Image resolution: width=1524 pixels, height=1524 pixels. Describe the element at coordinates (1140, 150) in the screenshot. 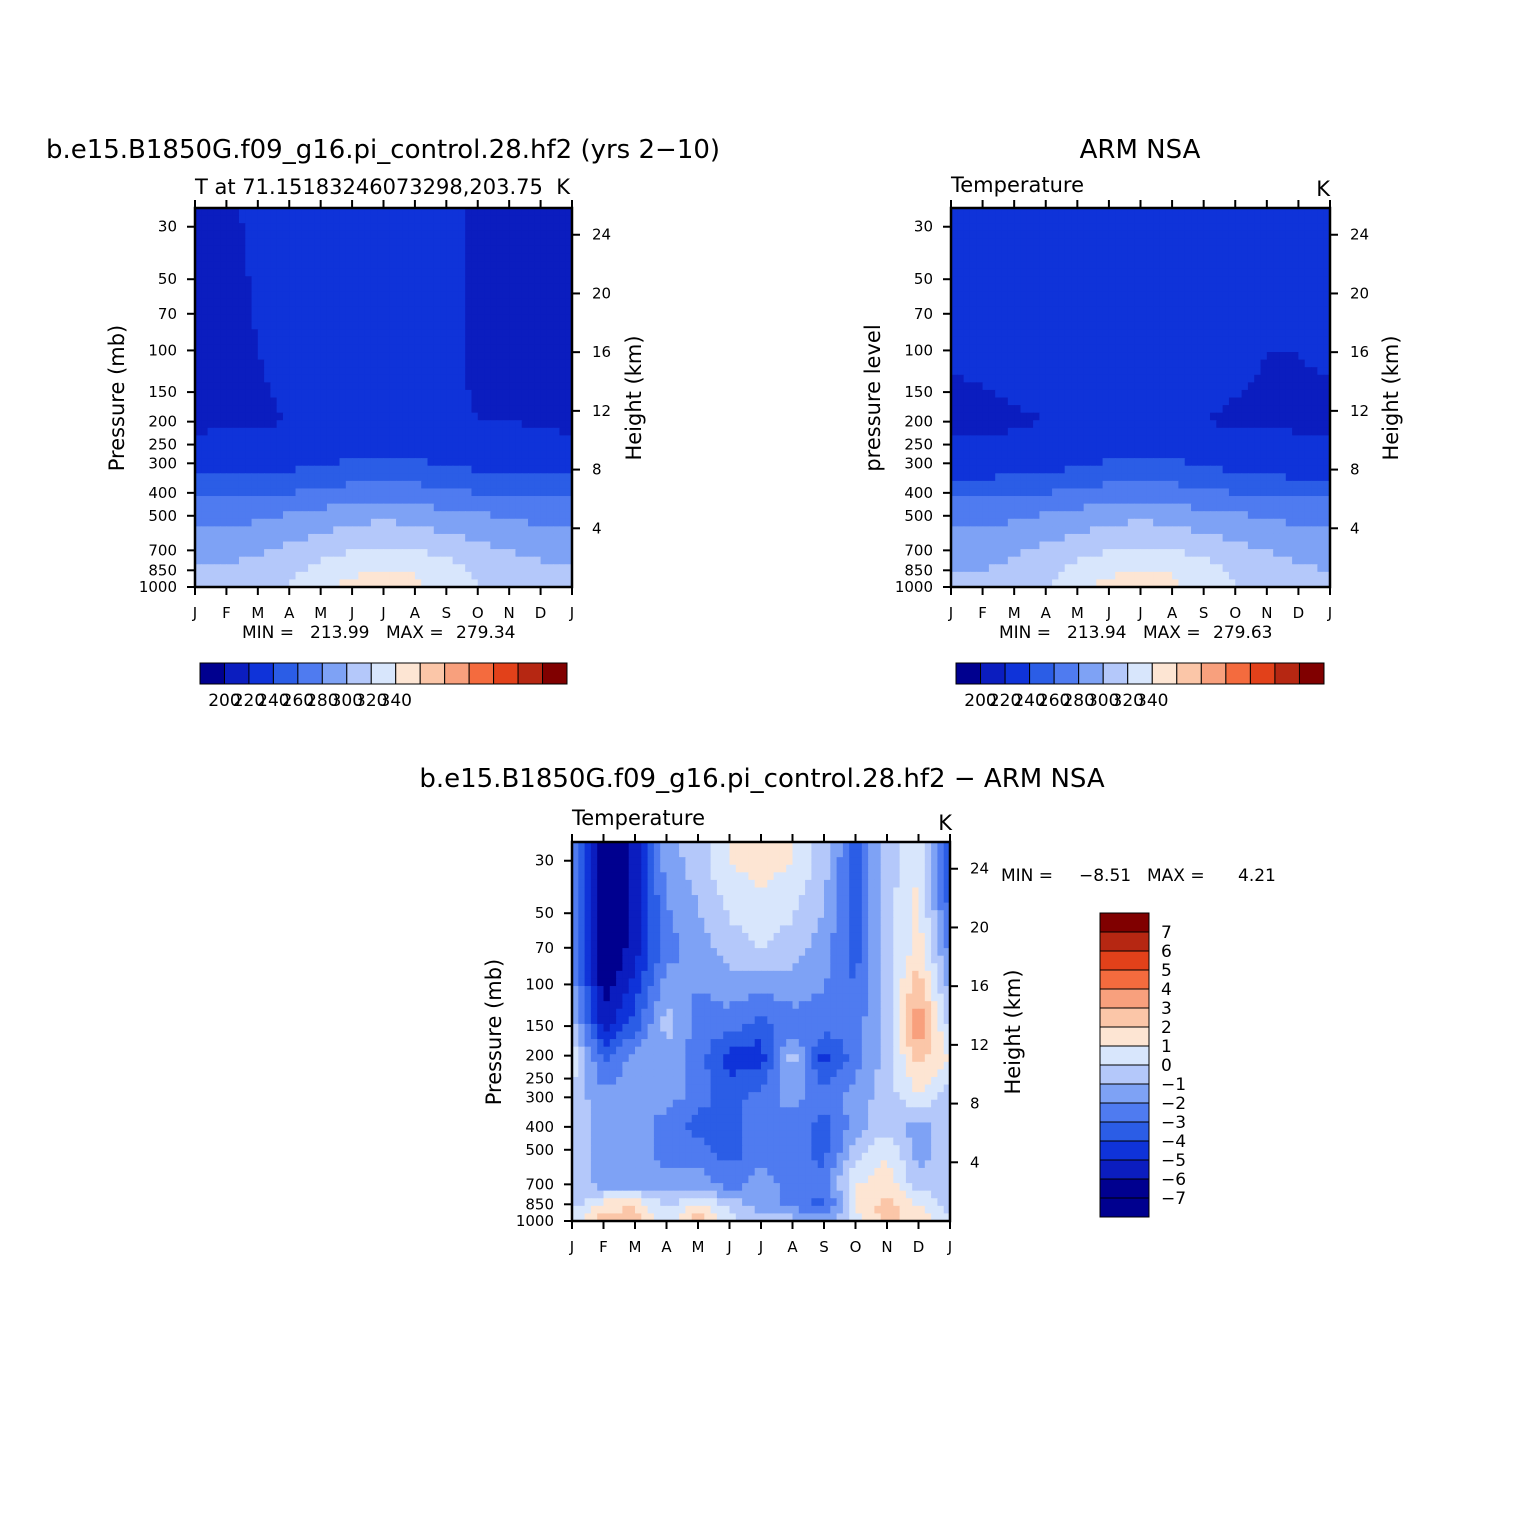

I see `obs-title: ARM NSA` at that location.